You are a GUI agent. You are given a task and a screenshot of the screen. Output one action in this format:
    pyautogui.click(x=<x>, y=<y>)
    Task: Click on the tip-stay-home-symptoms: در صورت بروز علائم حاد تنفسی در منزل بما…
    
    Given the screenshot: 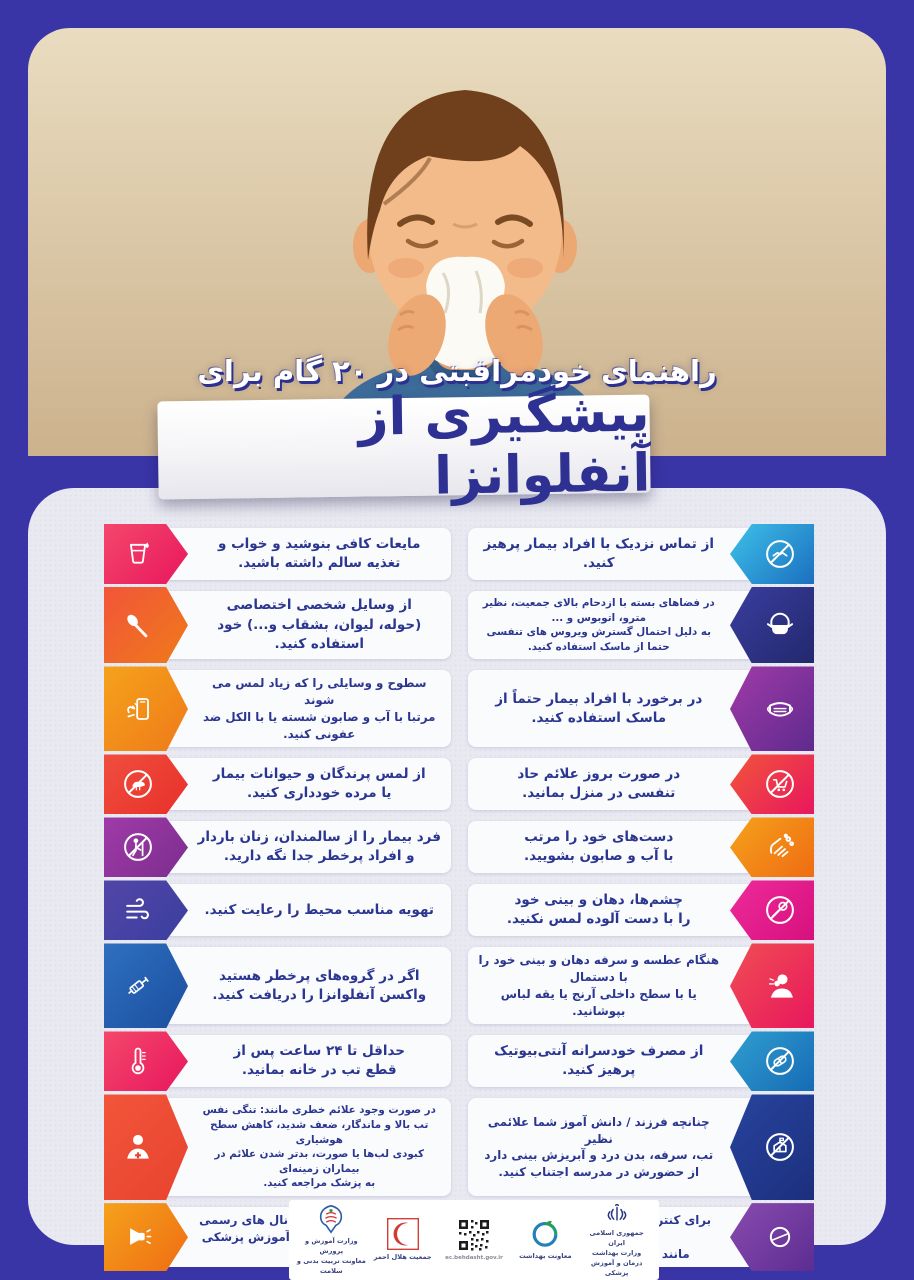 What is the action you would take?
    pyautogui.click(x=640, y=784)
    